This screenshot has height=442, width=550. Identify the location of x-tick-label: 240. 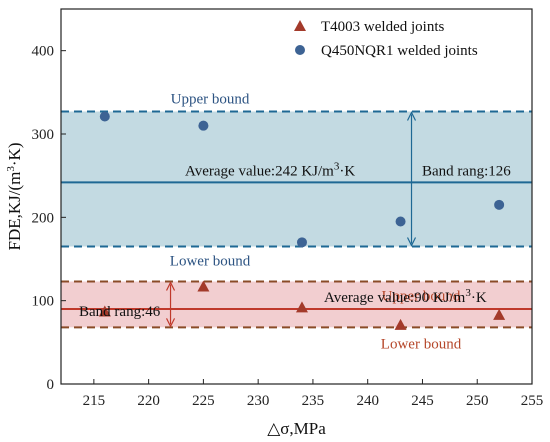
(367, 401).